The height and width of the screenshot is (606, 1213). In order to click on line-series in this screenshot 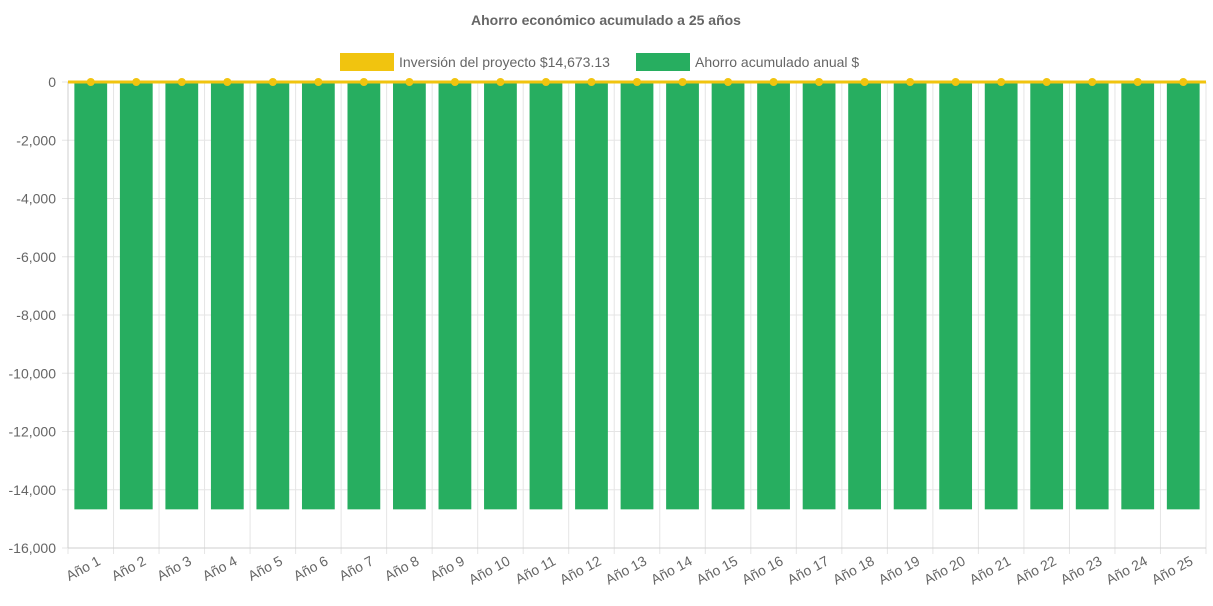, I will do `click(637, 82)`.